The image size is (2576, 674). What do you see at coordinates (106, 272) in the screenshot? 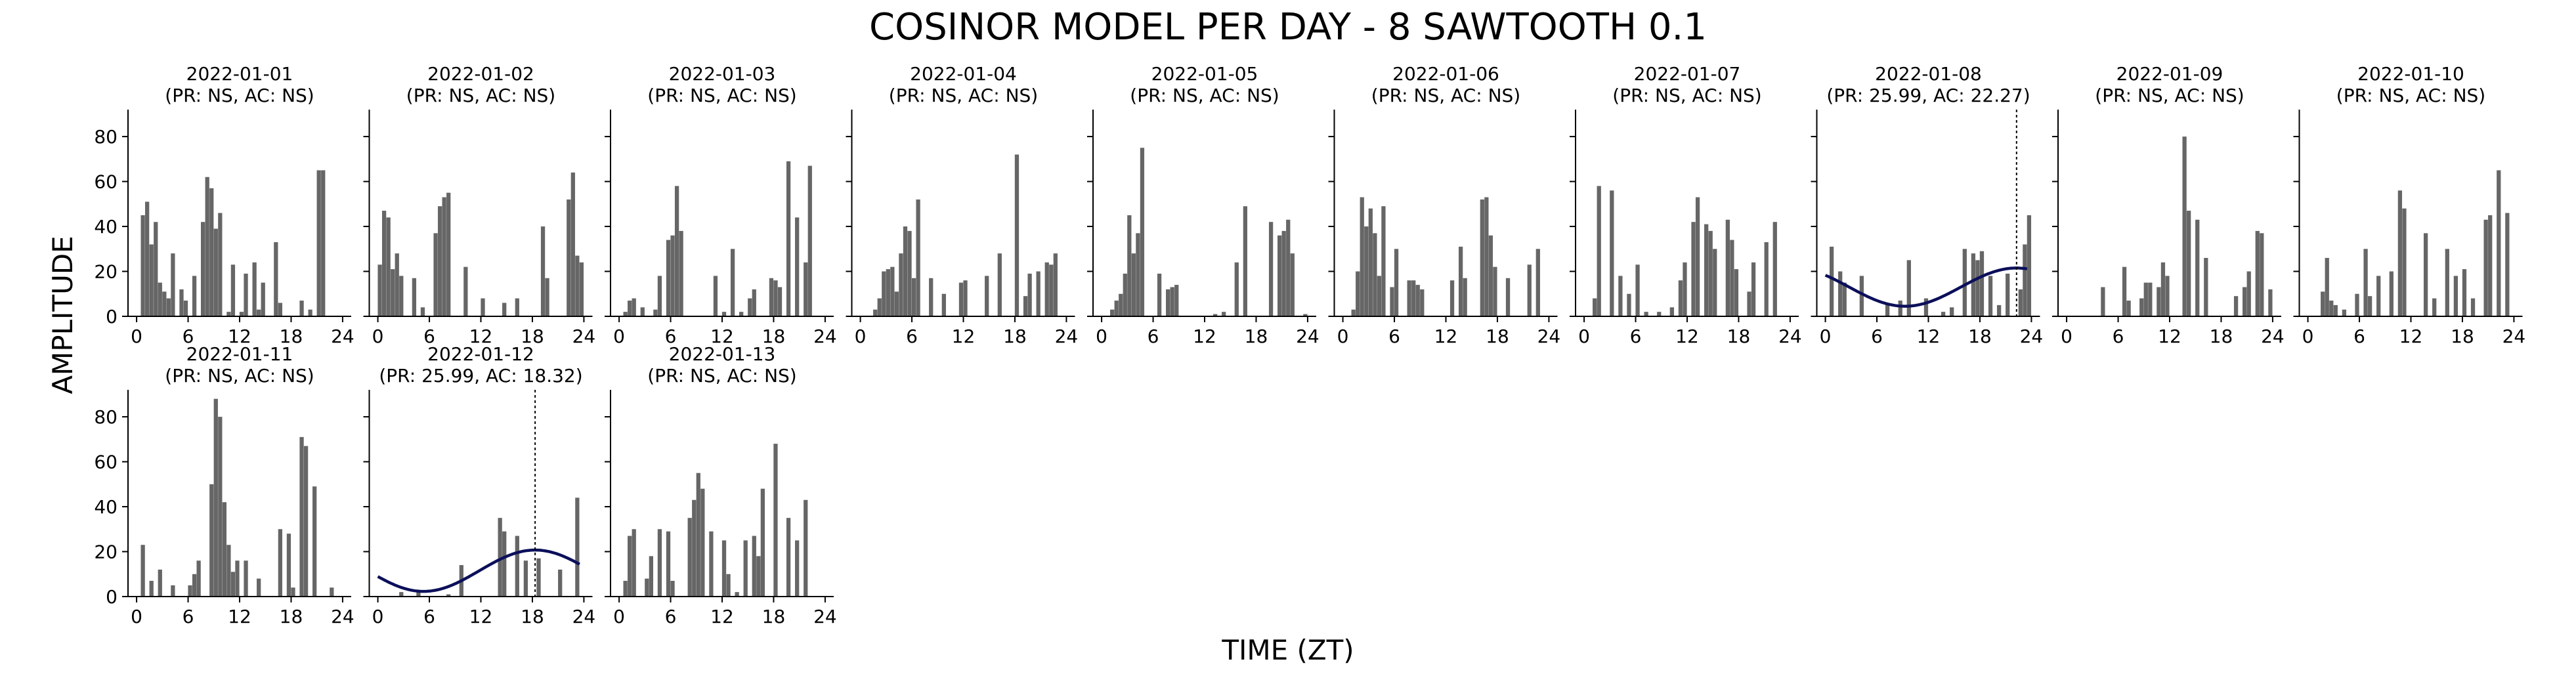
I see `y-tick-label: 20` at bounding box center [106, 272].